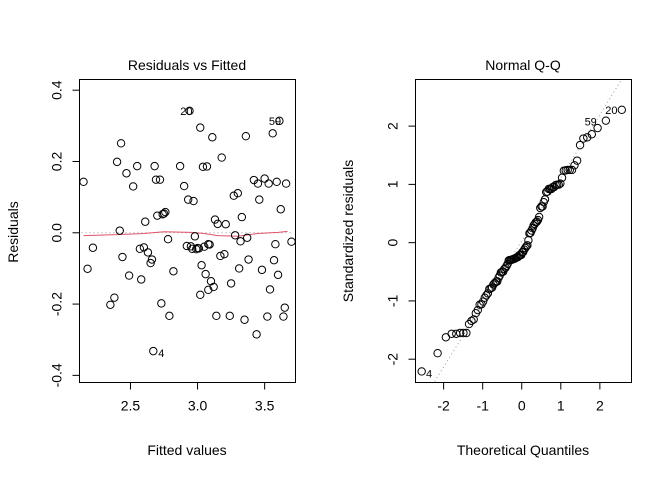  Describe the element at coordinates (600, 406) in the screenshot. I see `x-tick-label: 2` at that location.